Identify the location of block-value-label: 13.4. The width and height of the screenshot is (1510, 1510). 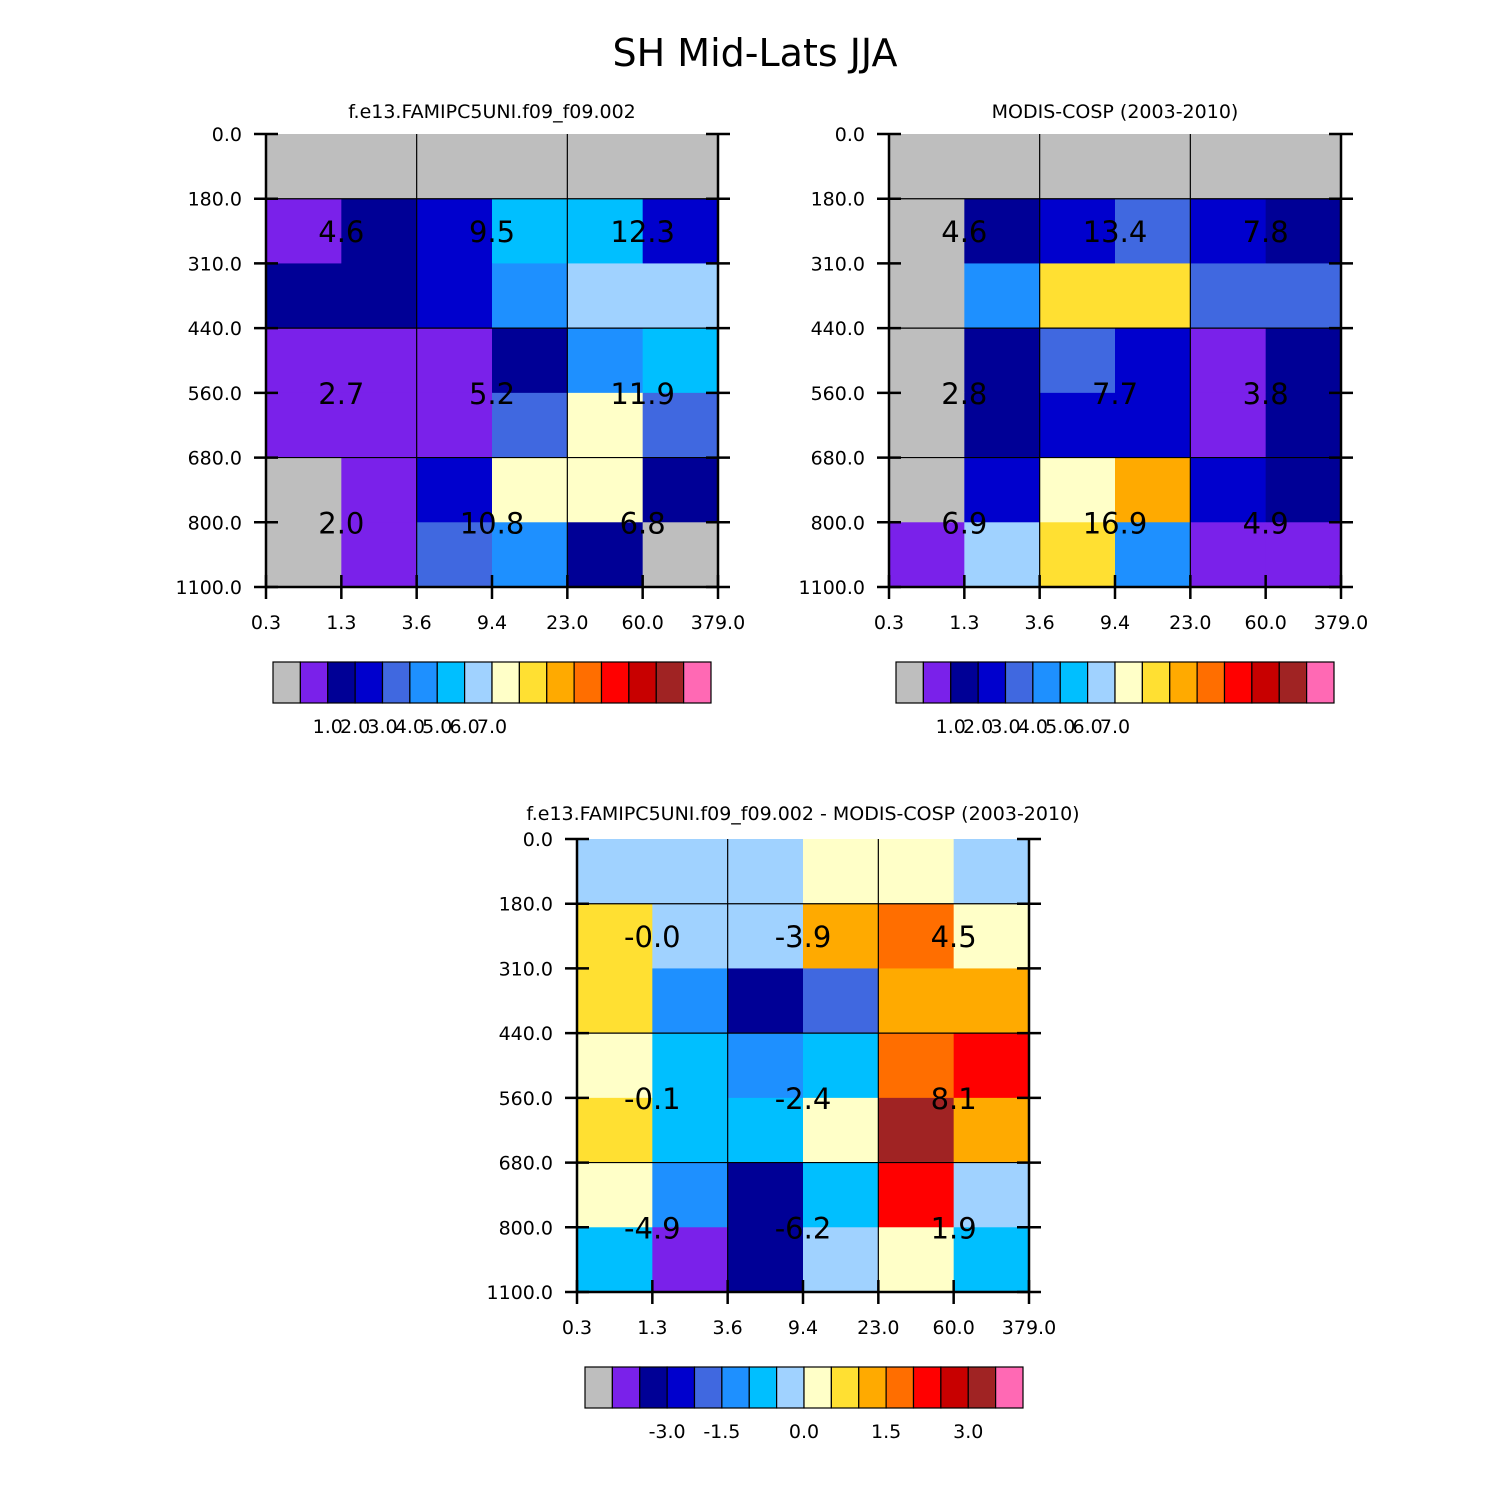
(1115, 232).